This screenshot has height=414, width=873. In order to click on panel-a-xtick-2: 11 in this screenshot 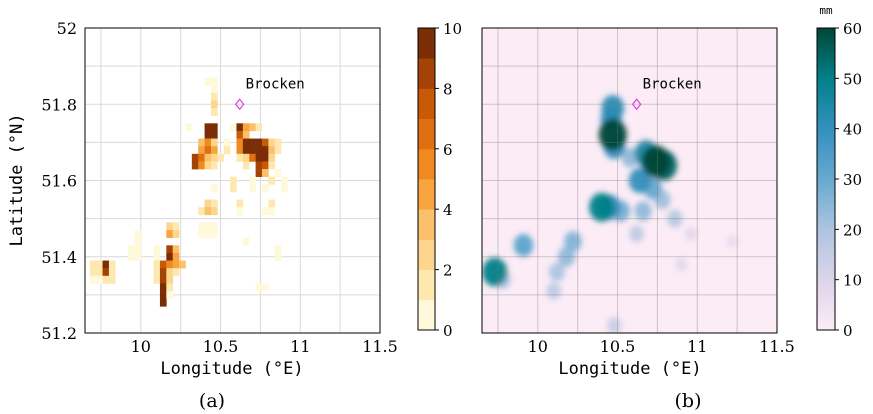, I will do `click(300, 346)`.